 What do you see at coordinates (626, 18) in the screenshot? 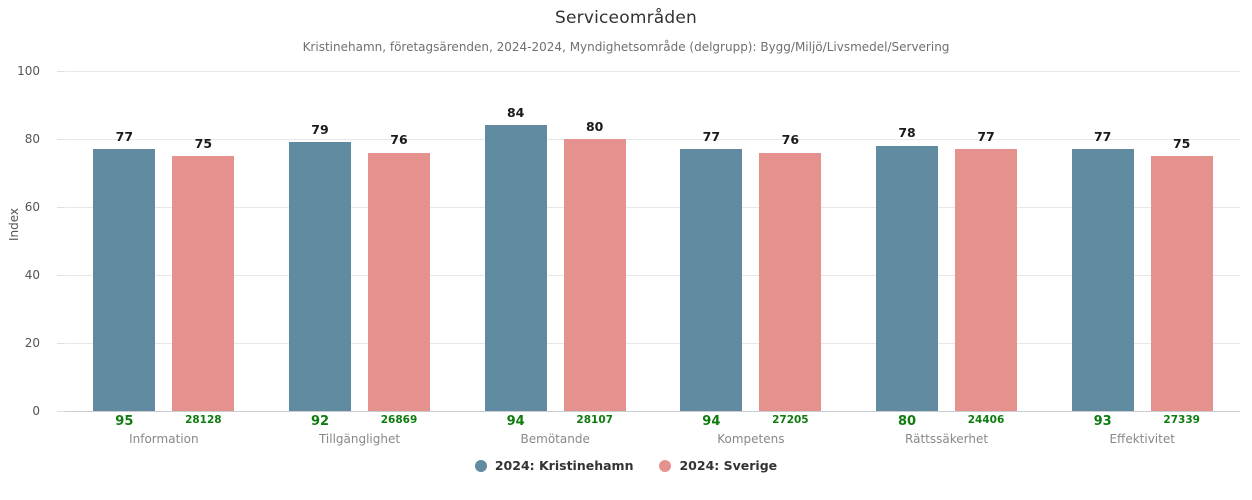
I see `chart-title: Serviceområden` at bounding box center [626, 18].